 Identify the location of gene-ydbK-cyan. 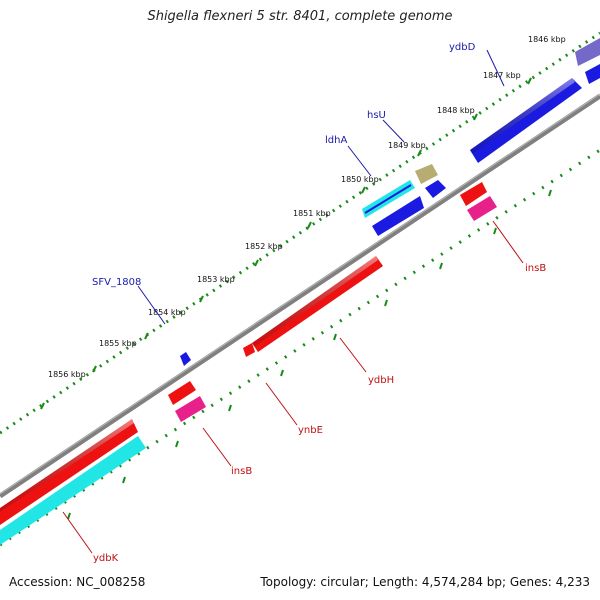
(73, 490).